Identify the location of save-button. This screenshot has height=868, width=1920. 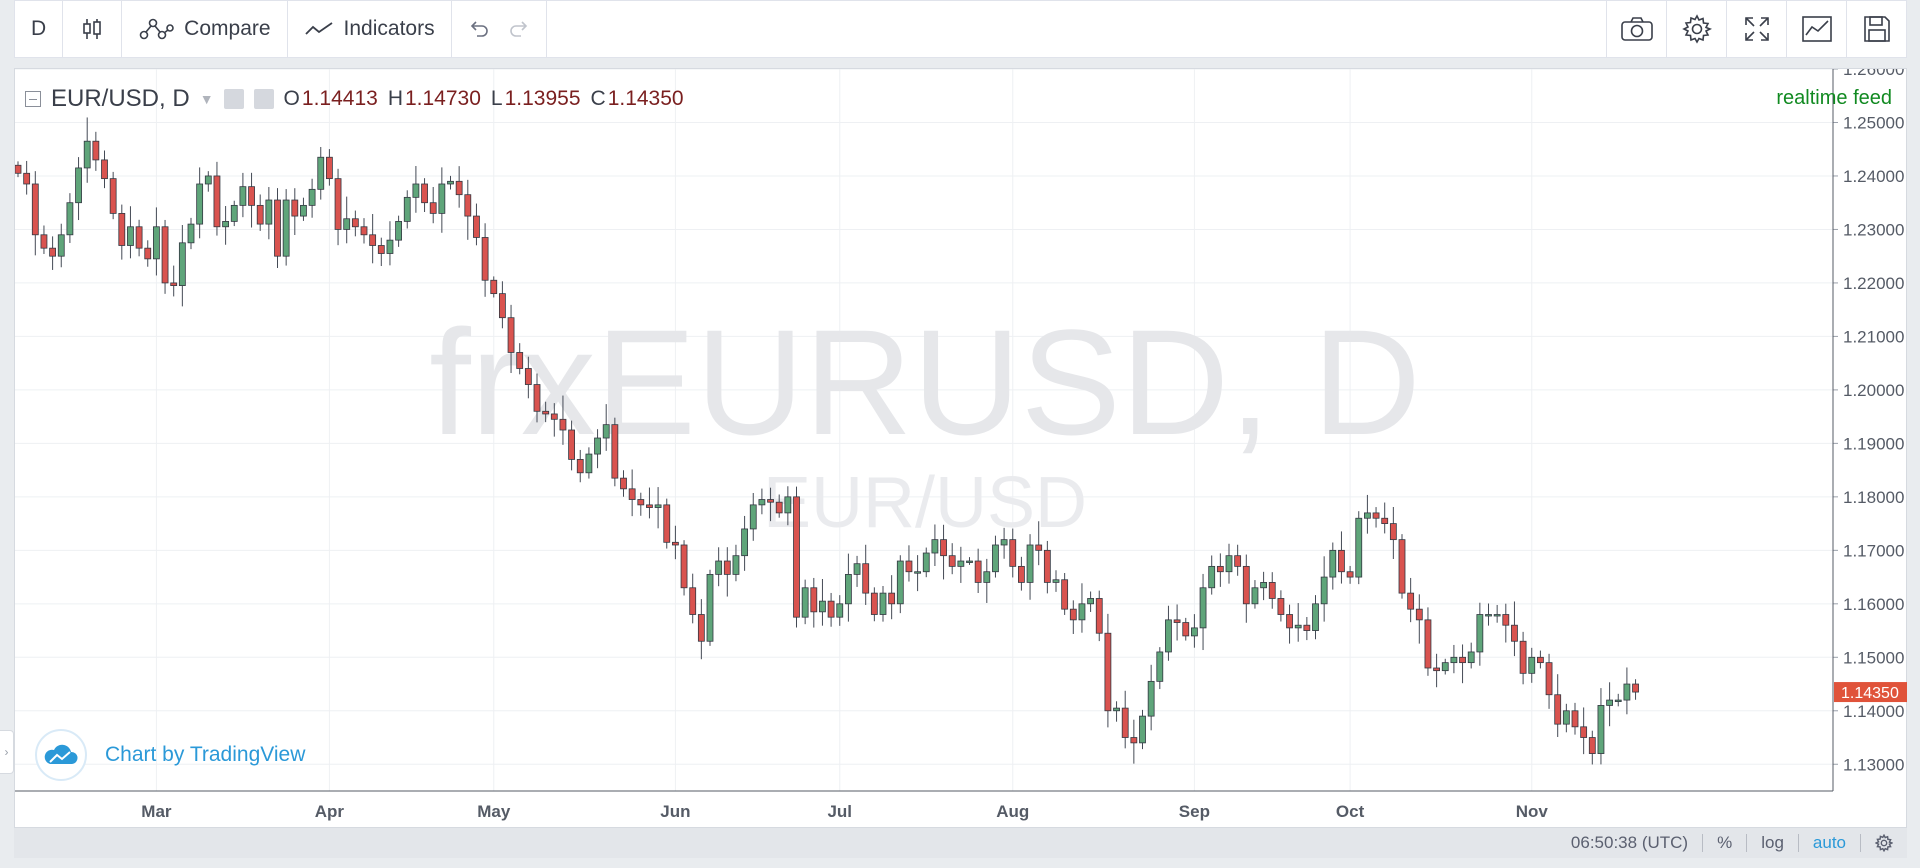
(1876, 29).